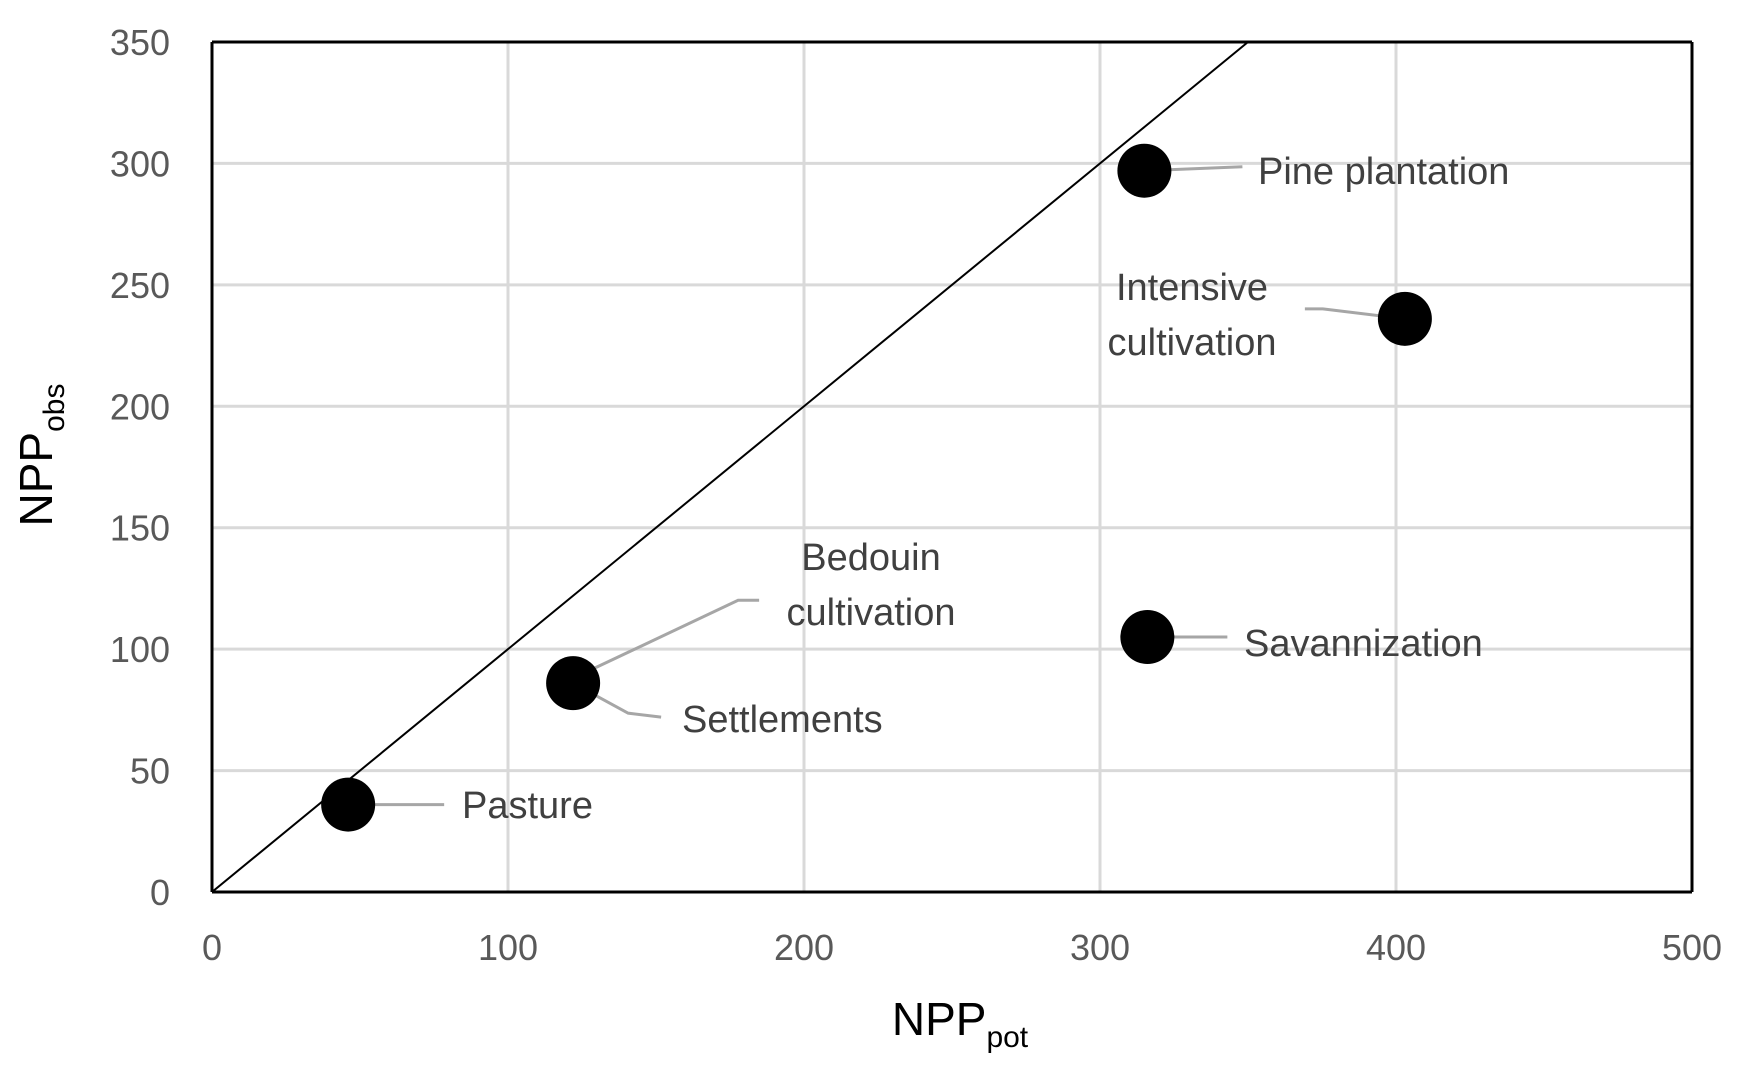 The width and height of the screenshot is (1744, 1073). What do you see at coordinates (140, 406) in the screenshot?
I see `y-tick-label: 200` at bounding box center [140, 406].